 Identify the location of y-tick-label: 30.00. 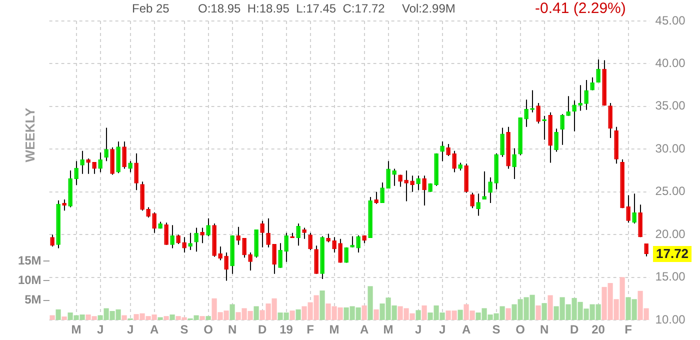
(670, 148).